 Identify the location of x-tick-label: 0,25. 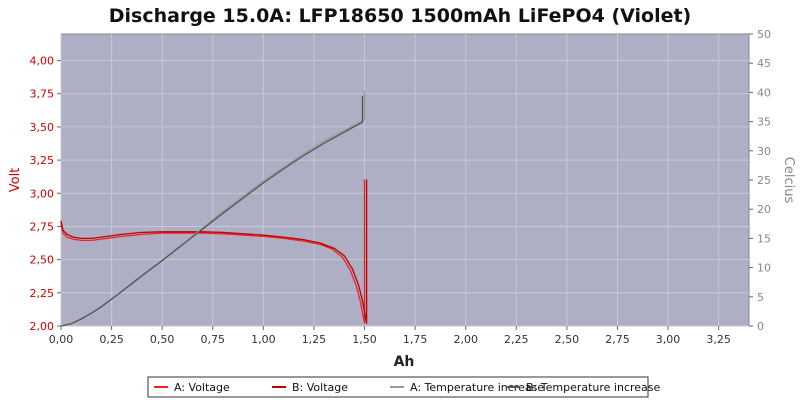
(111, 339).